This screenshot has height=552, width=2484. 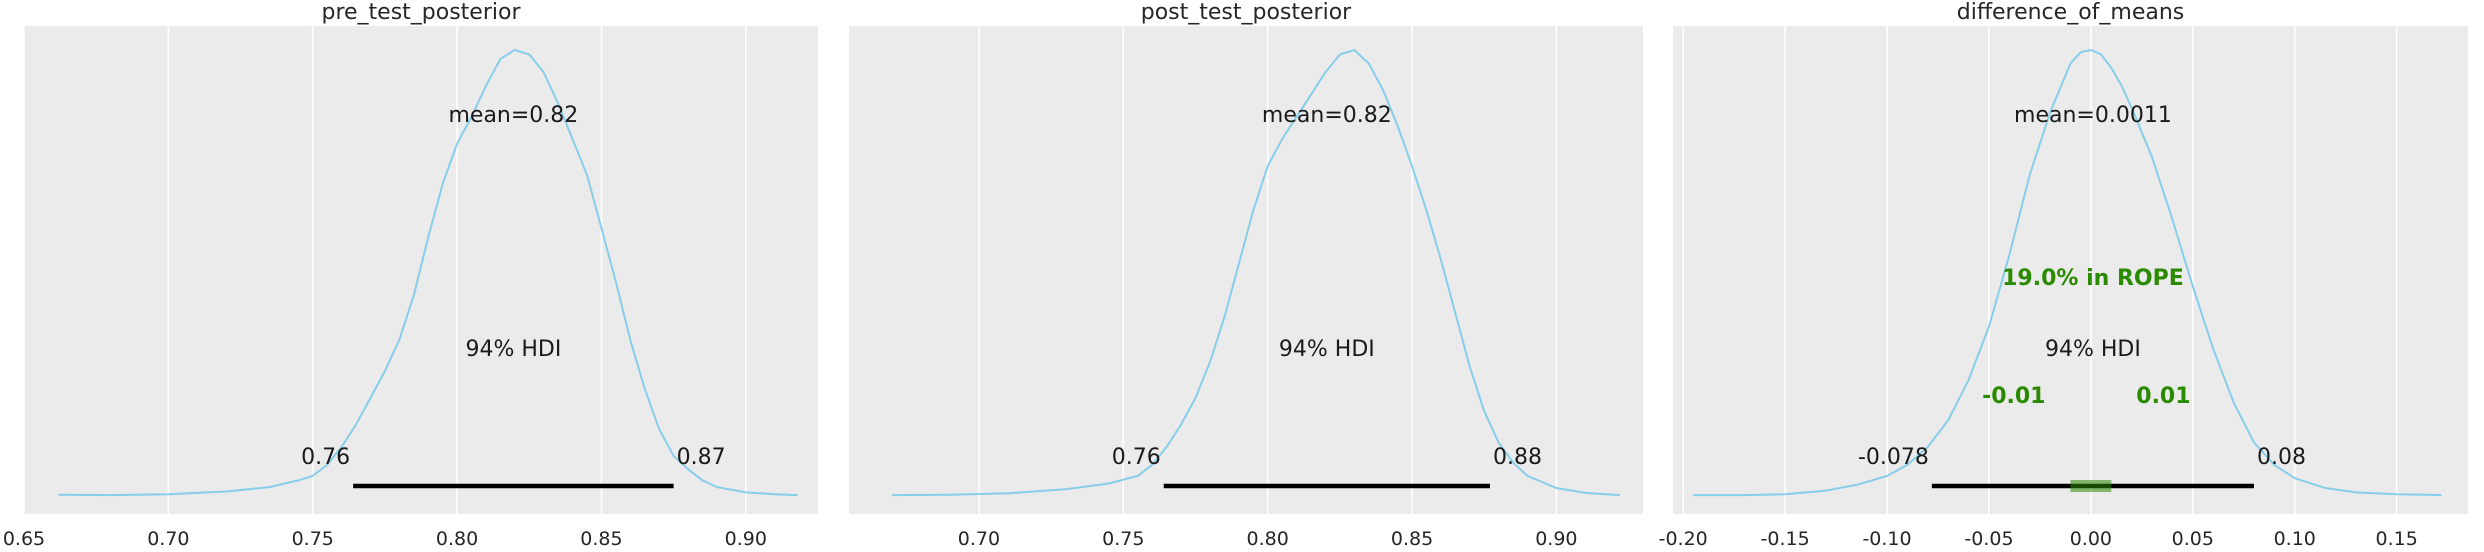 I want to click on x-tick-label: -0.15, so click(x=1785, y=539).